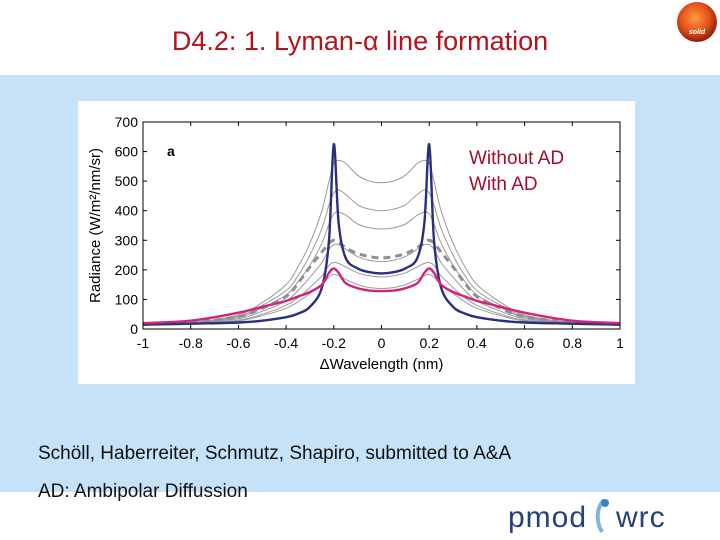  I want to click on x-tick-label: 0.6, so click(525, 343).